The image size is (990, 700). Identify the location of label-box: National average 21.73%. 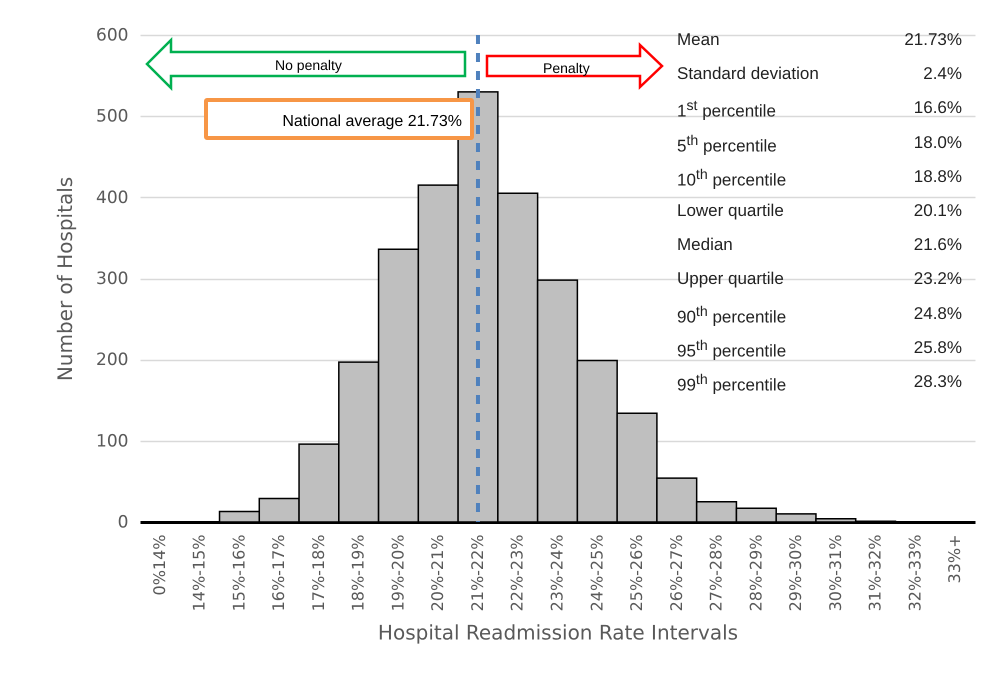
(339, 119).